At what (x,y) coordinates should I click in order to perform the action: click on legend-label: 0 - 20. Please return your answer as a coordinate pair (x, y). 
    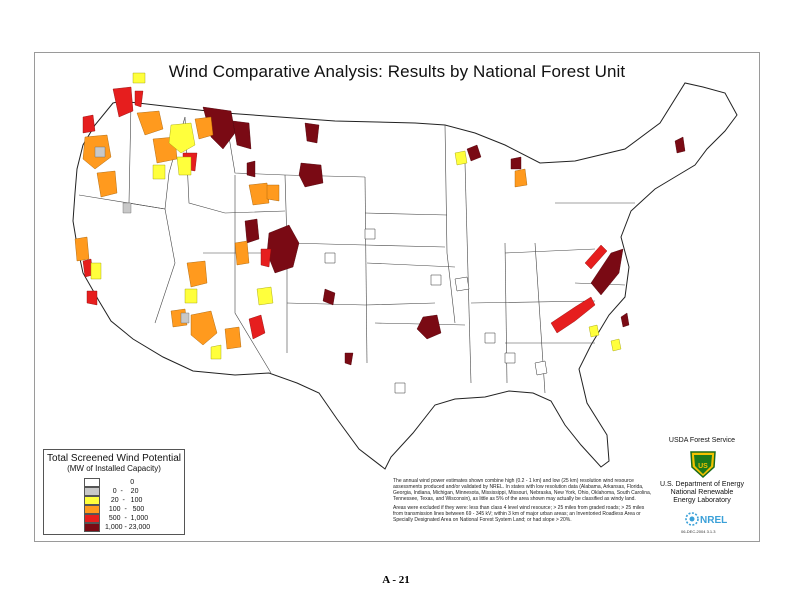
    Looking at the image, I should click on (122, 491).